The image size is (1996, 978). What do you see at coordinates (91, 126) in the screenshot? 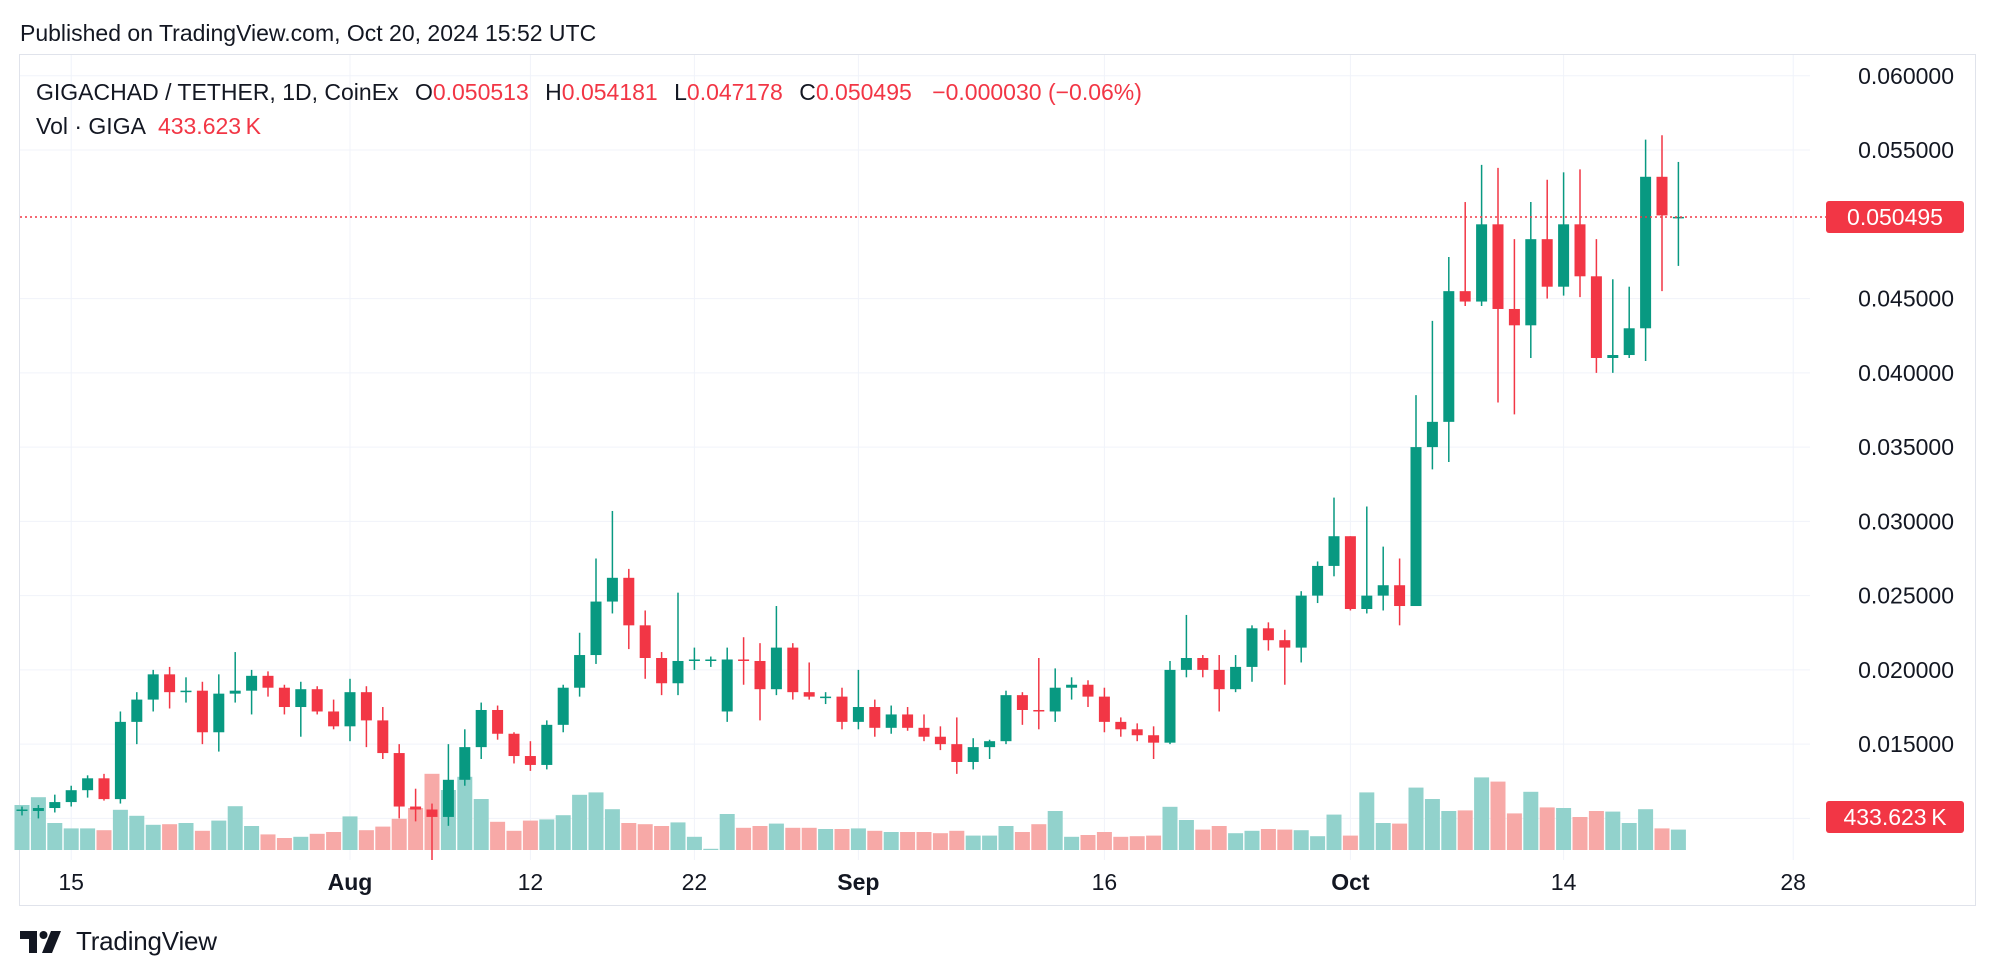
I see `volume-label: Vol · GIGA` at bounding box center [91, 126].